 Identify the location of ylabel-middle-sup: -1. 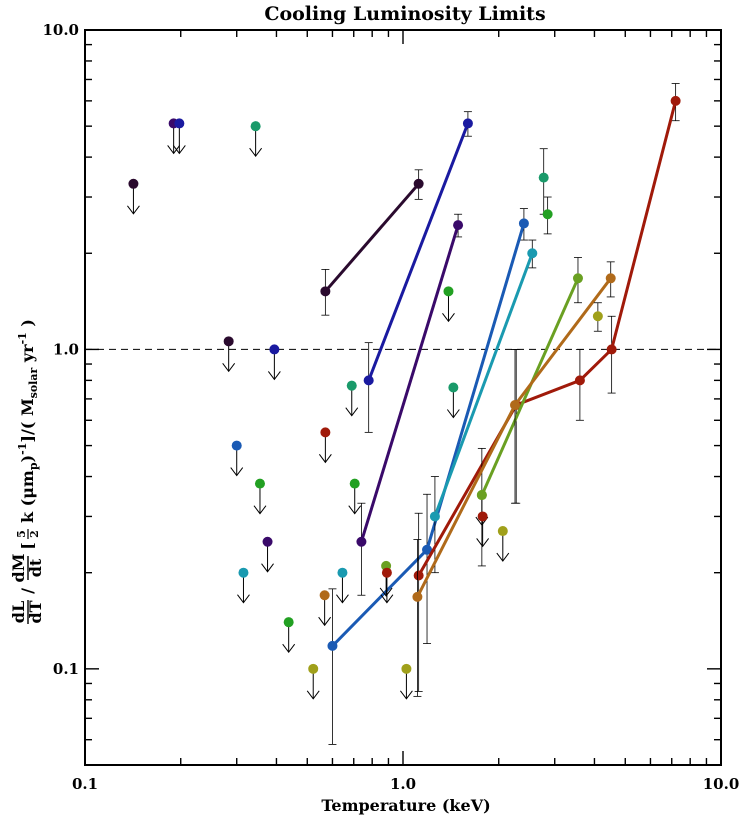
(22, 449).